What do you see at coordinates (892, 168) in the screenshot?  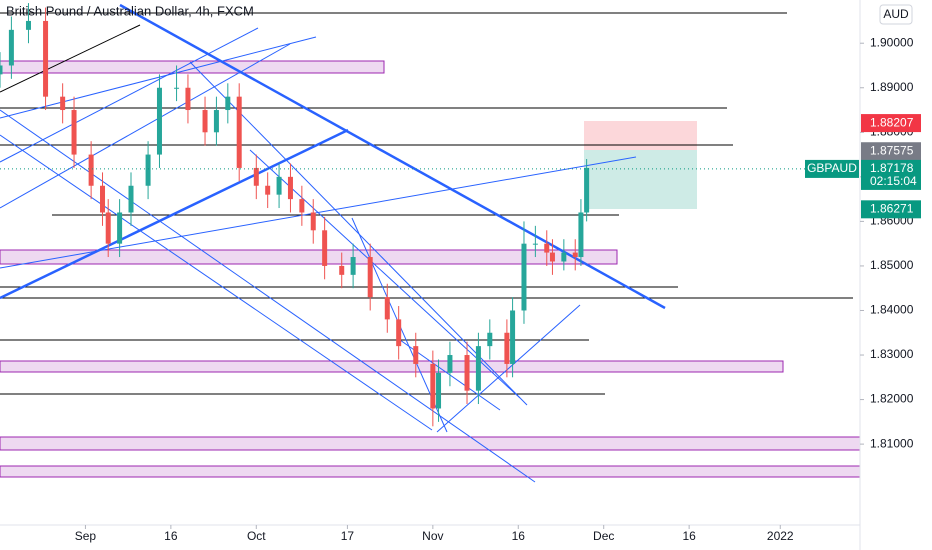 I see `price-marker-label: 1.87178` at bounding box center [892, 168].